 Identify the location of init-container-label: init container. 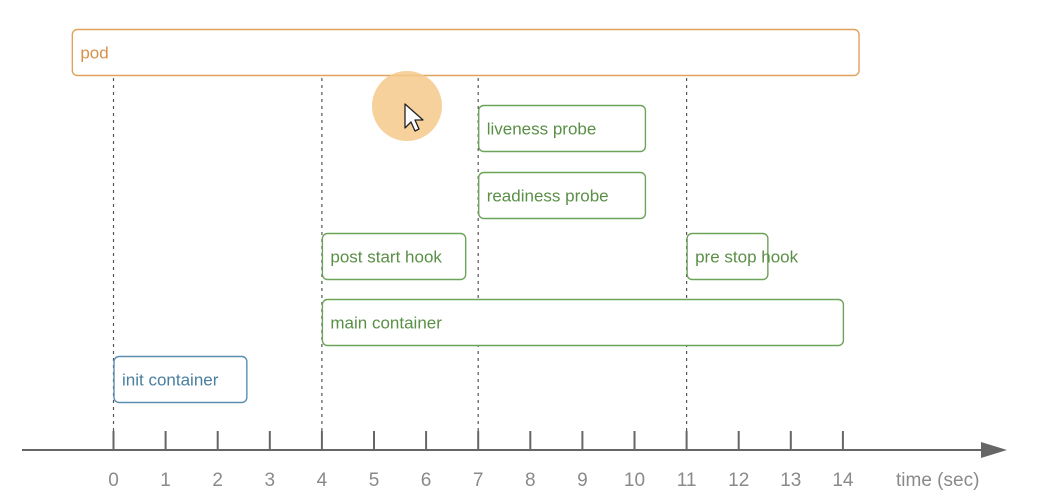
(170, 380).